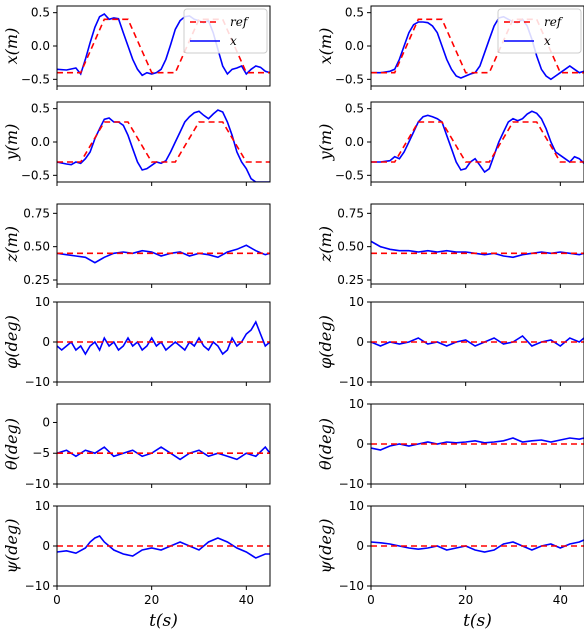  I want to click on series-ref-L-x, so click(163, 46).